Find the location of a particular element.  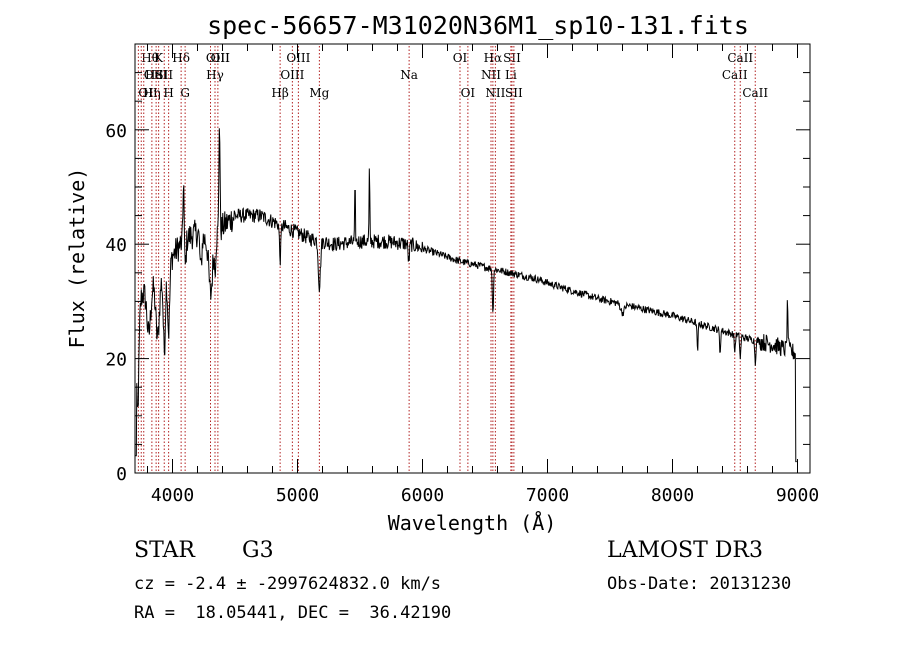

line-marker-label: Li is located at coordinates (511, 75).